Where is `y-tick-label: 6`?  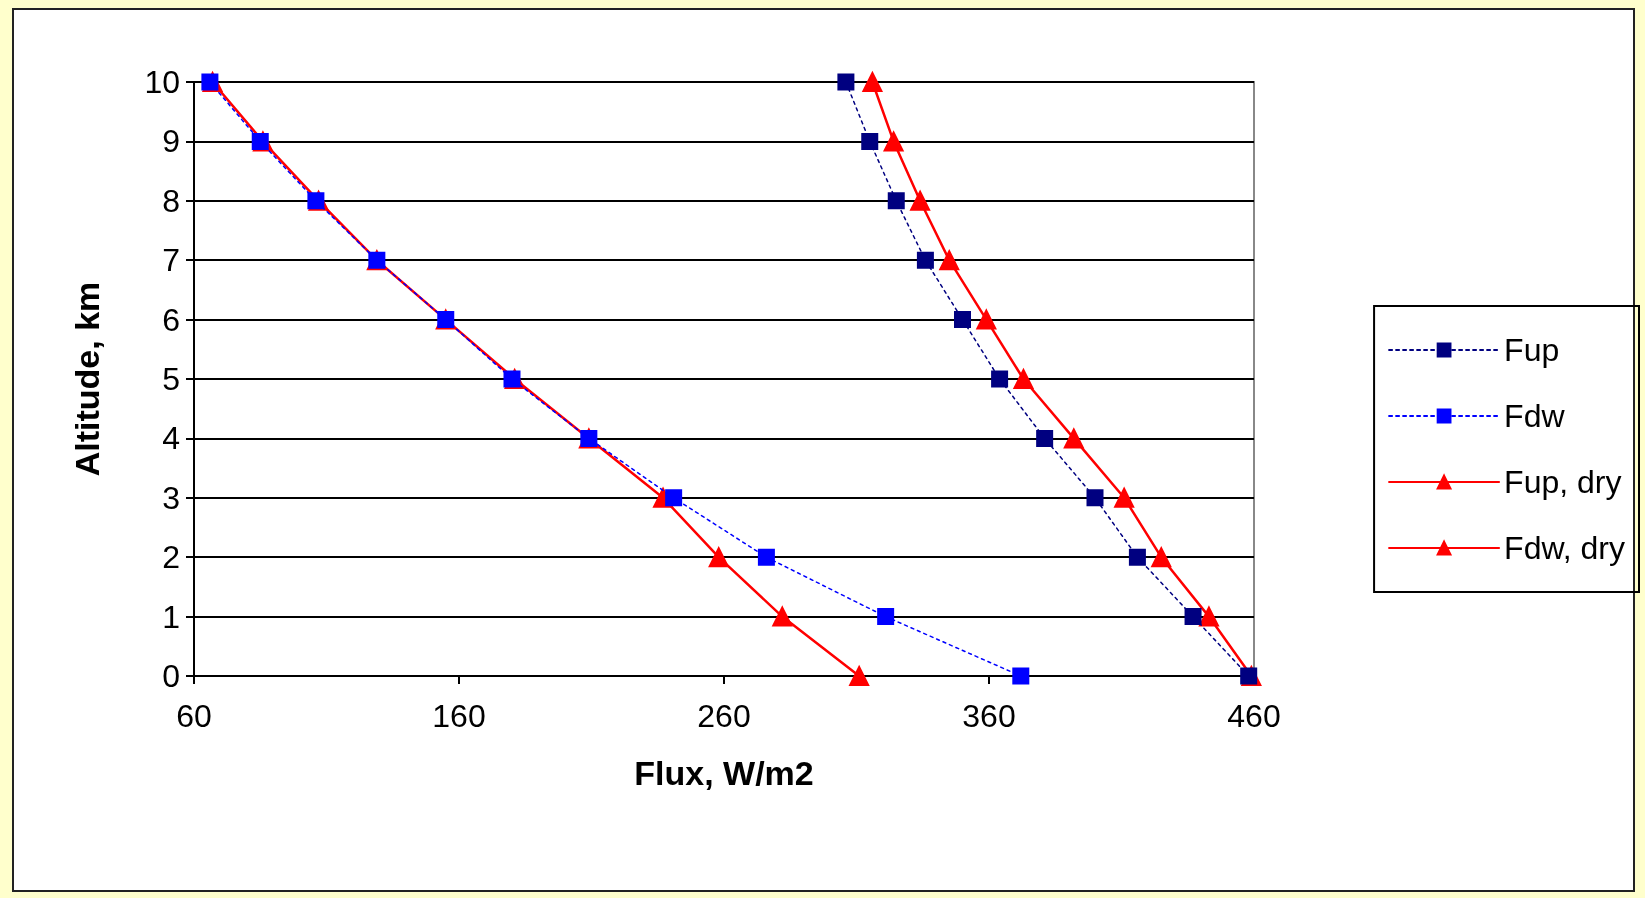 y-tick-label: 6 is located at coordinates (171, 319).